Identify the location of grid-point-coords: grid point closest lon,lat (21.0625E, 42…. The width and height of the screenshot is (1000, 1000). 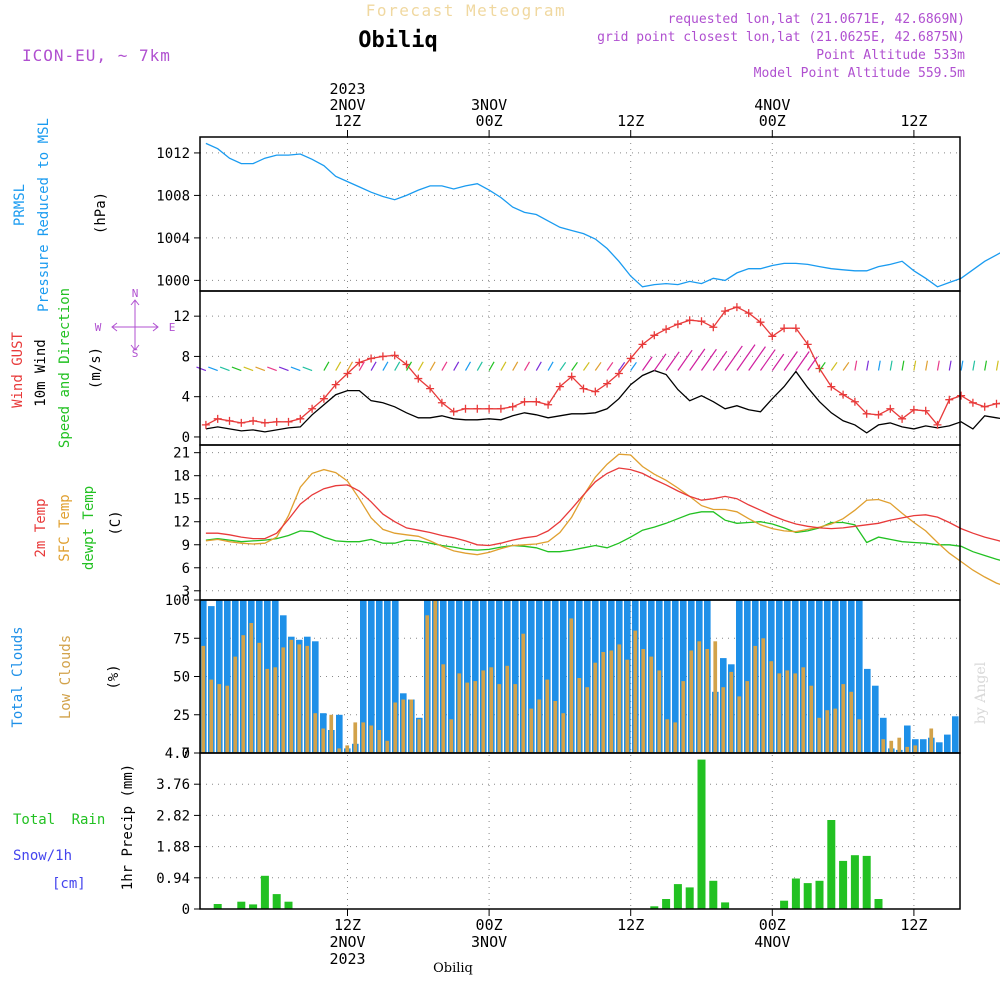
(781, 37).